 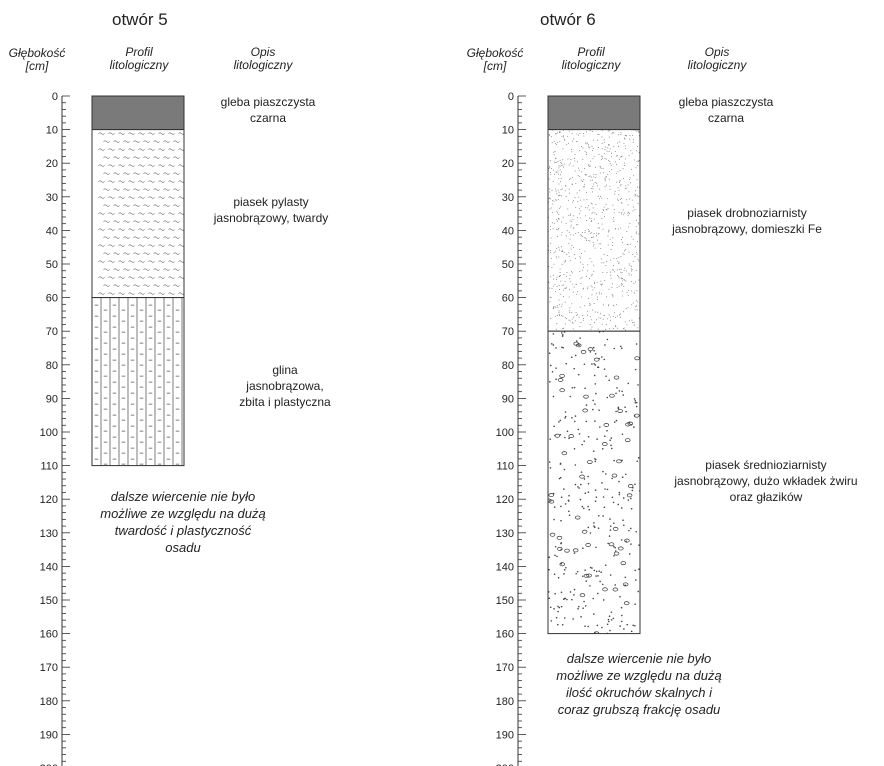 What do you see at coordinates (271, 210) in the screenshot?
I see `layer-description: piasek pylasty jasnobrązowy, twardy` at bounding box center [271, 210].